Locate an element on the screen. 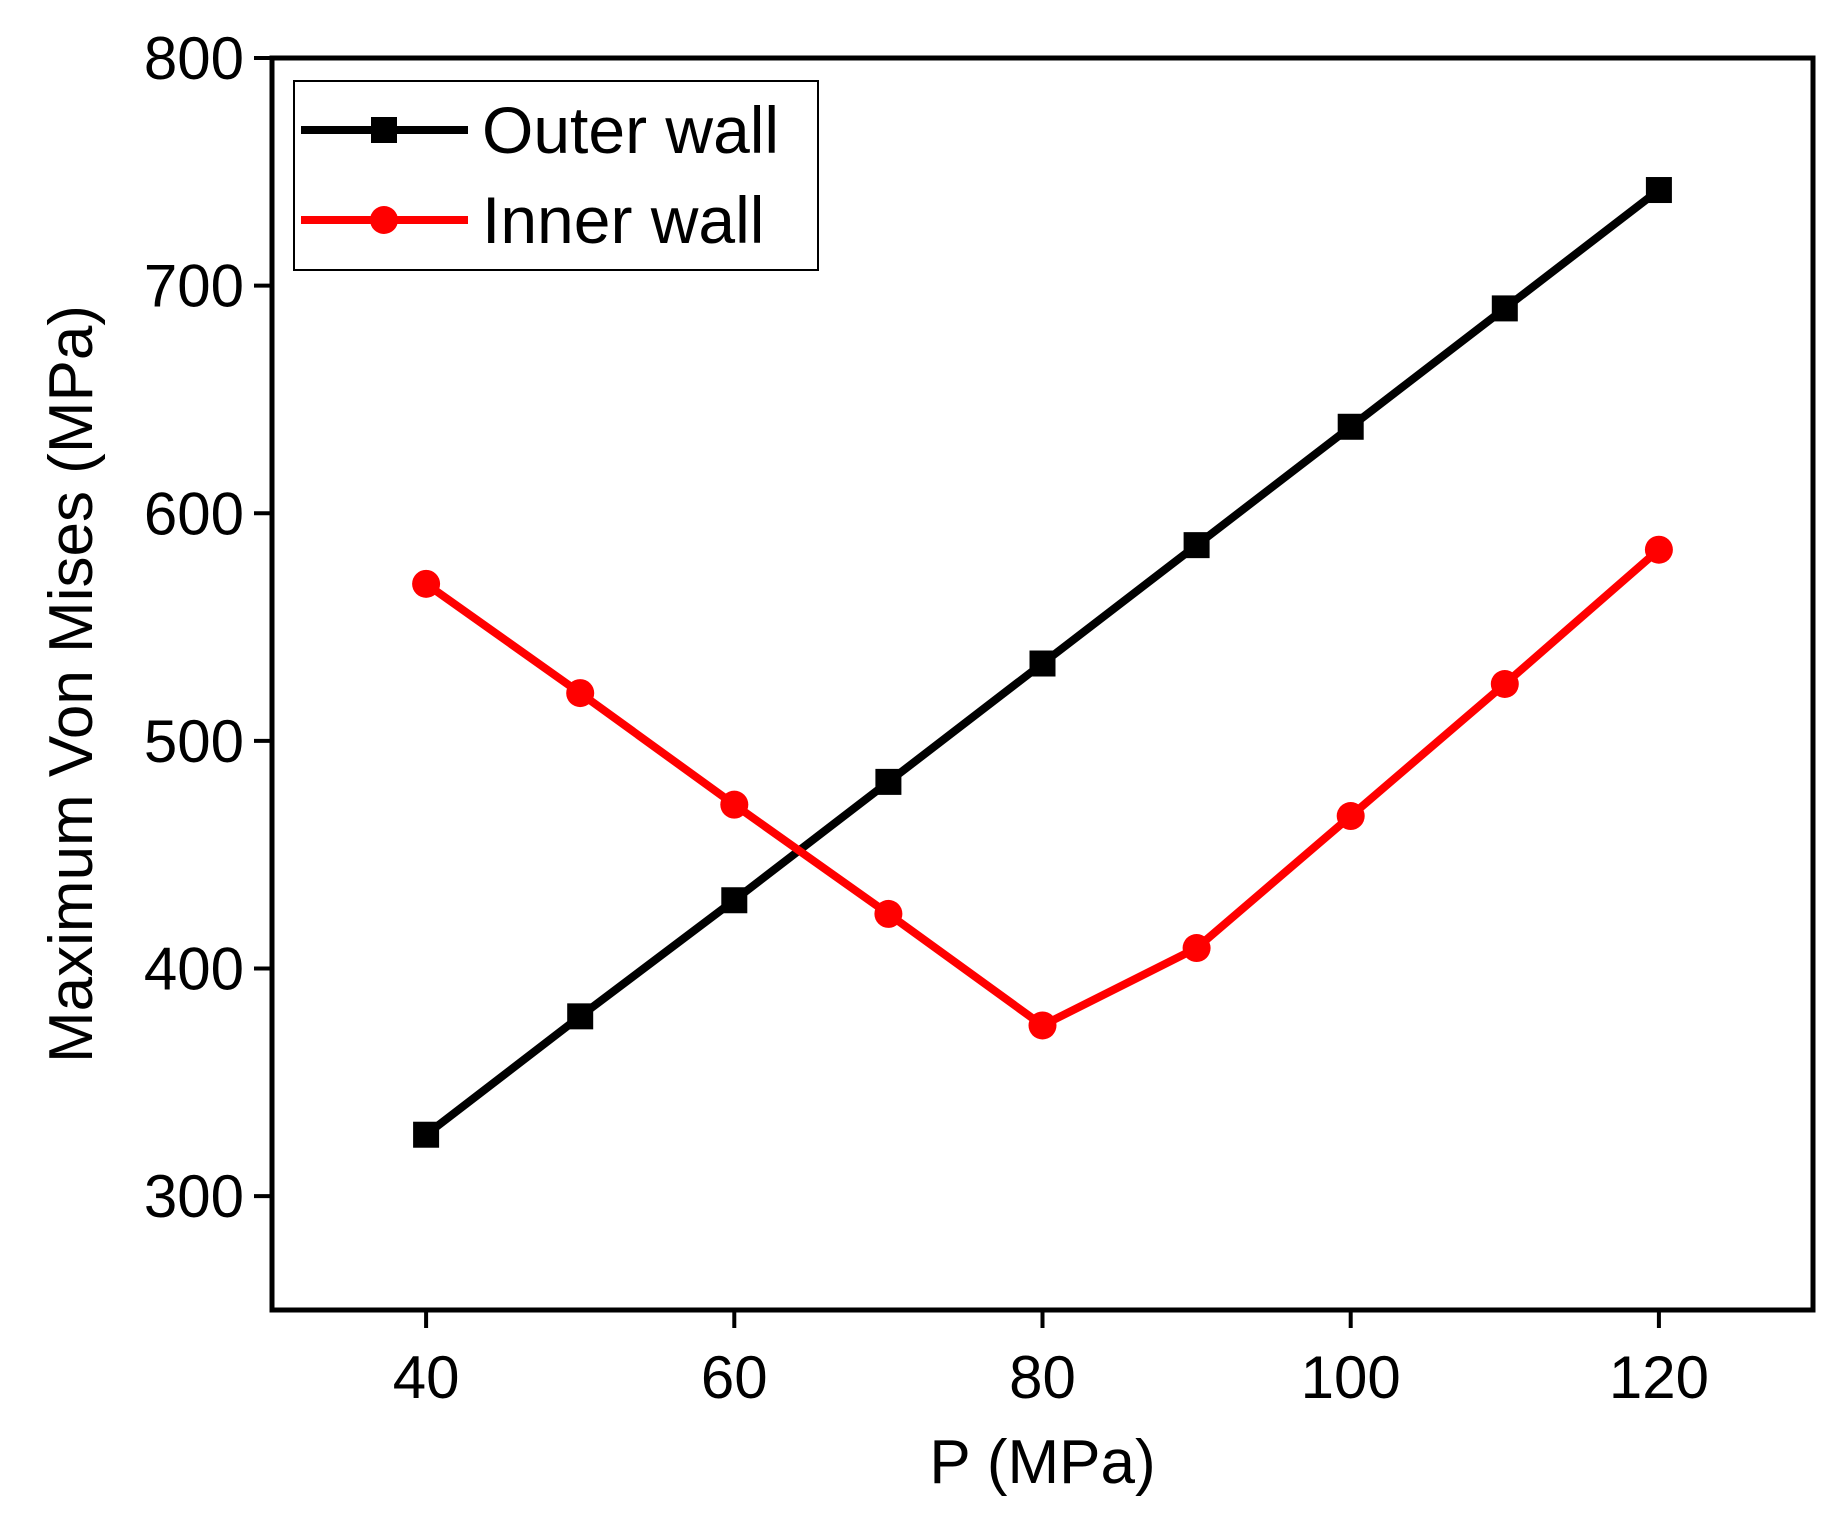  x-tick-label: 120 is located at coordinates (1659, 1377).